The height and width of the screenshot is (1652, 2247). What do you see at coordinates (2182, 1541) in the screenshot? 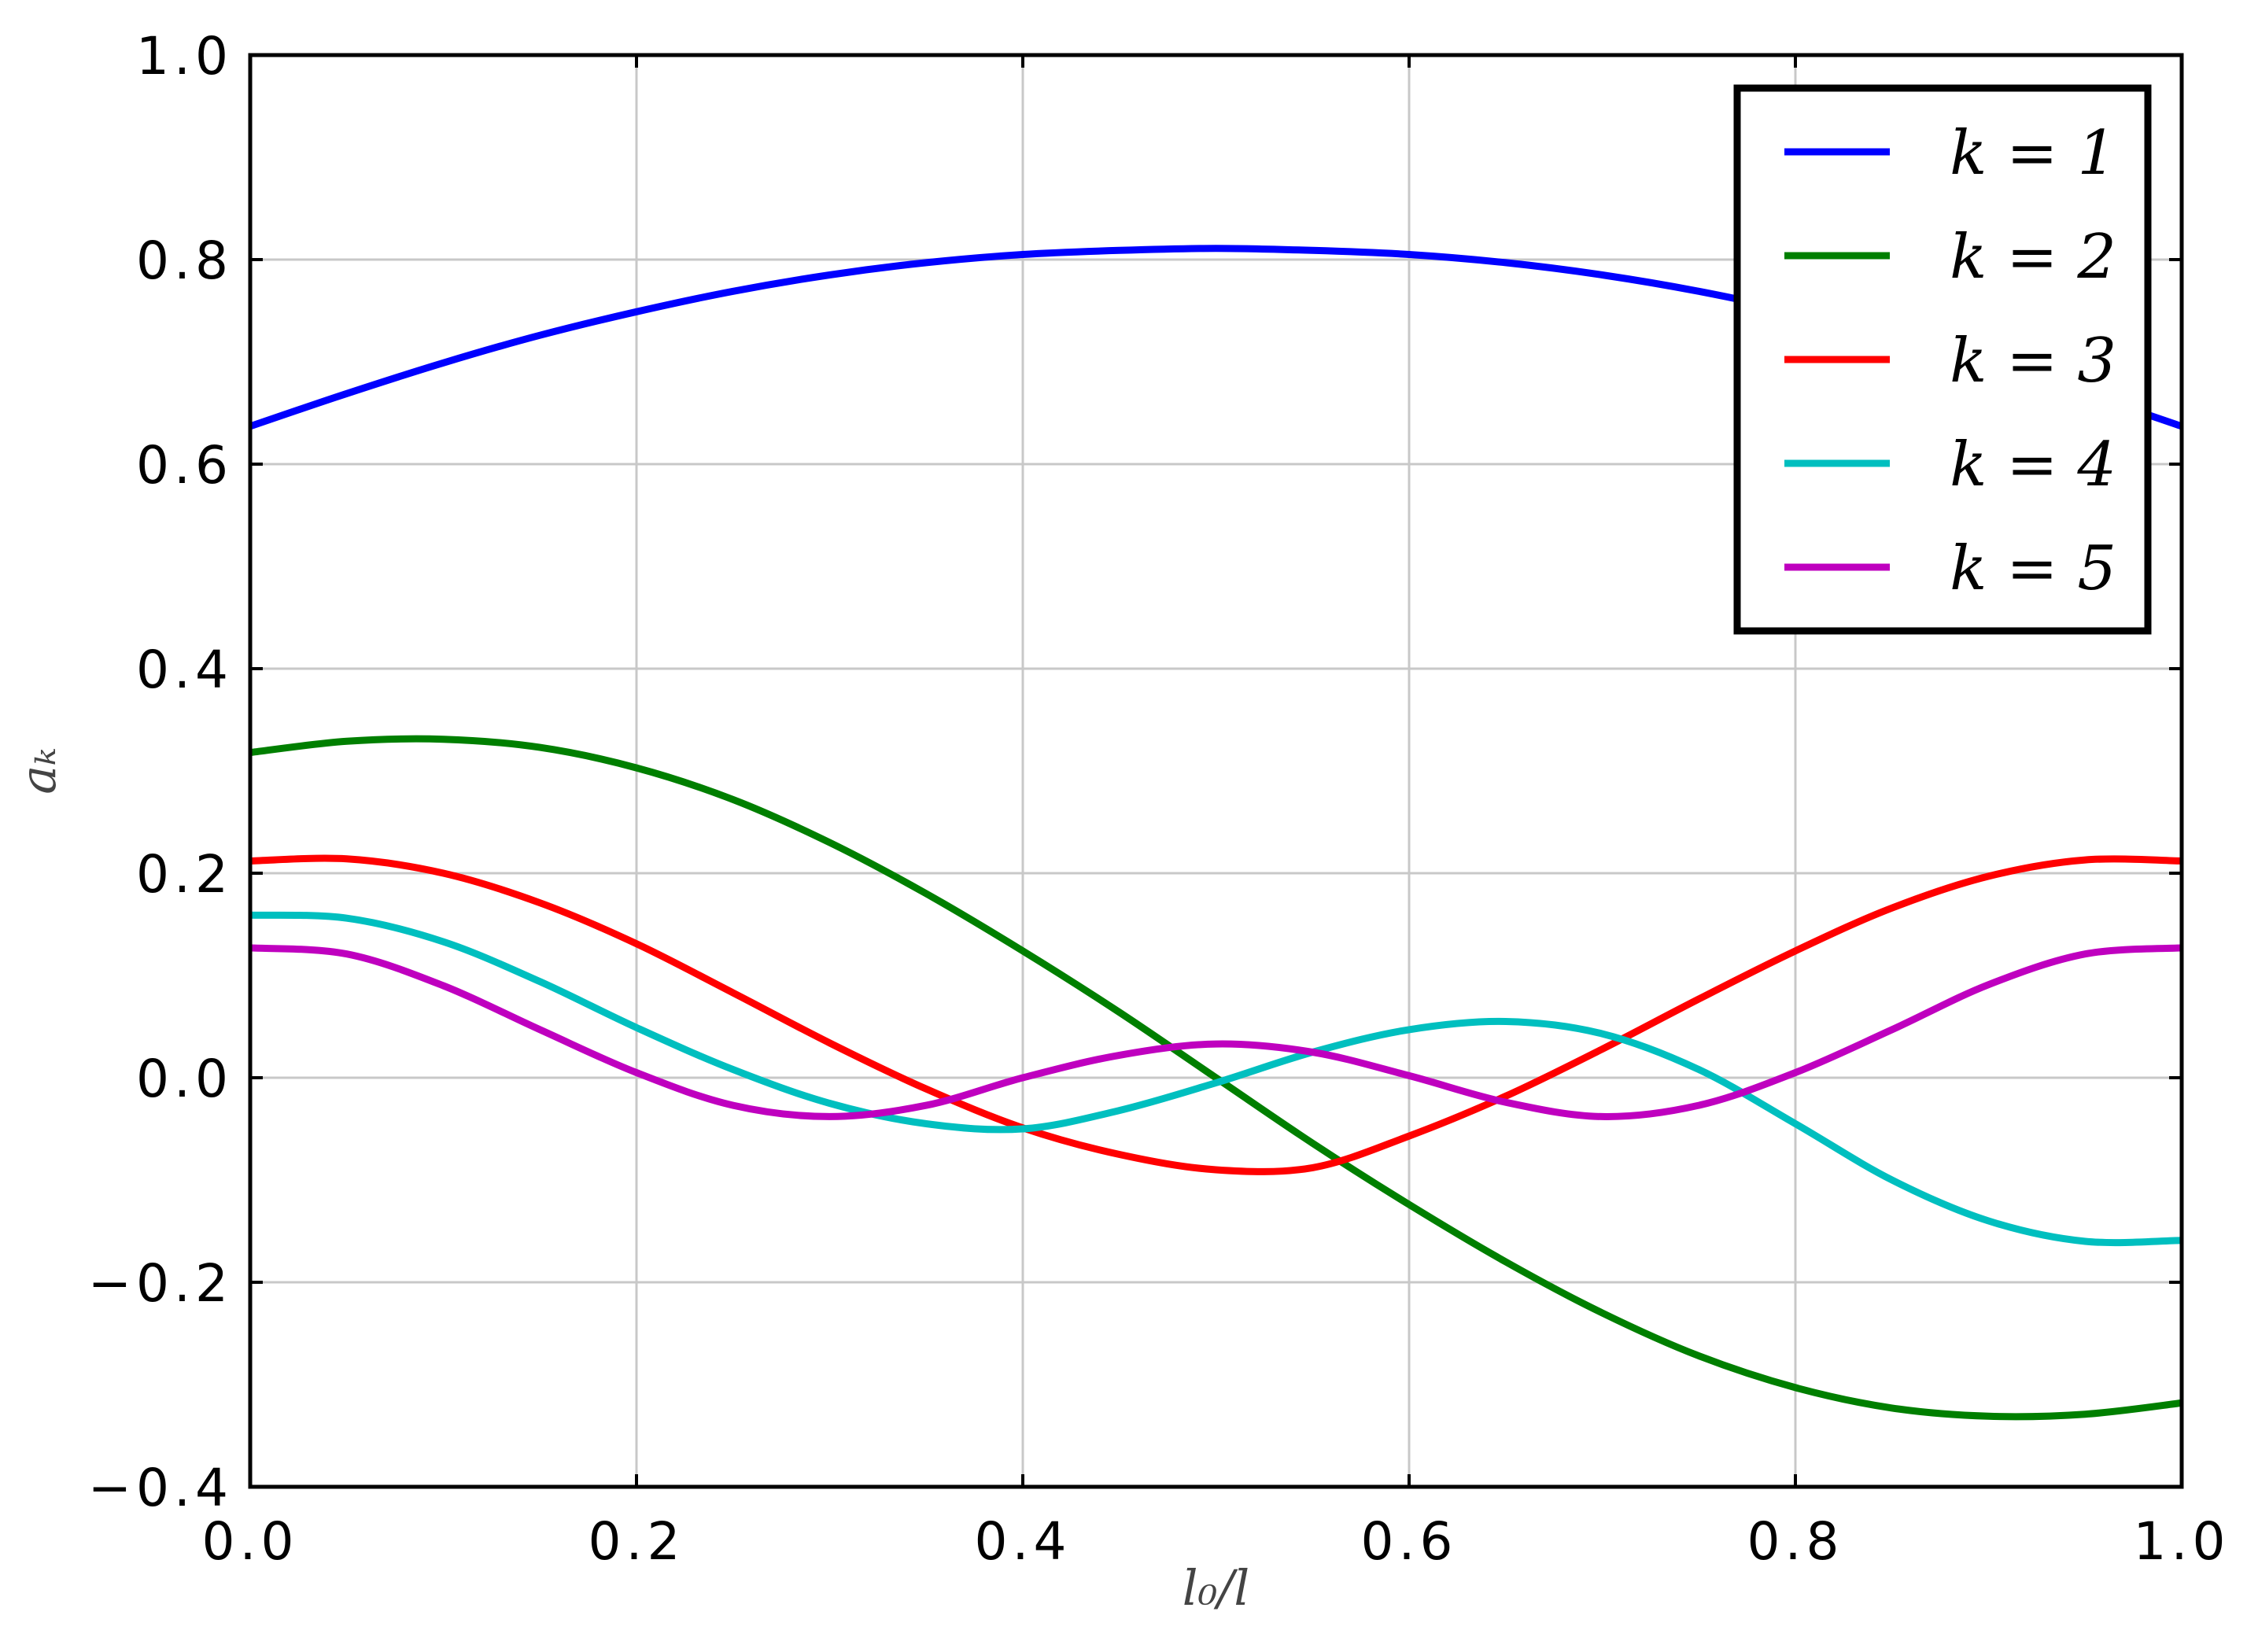
I see `x-tick-label: 1.0` at bounding box center [2182, 1541].